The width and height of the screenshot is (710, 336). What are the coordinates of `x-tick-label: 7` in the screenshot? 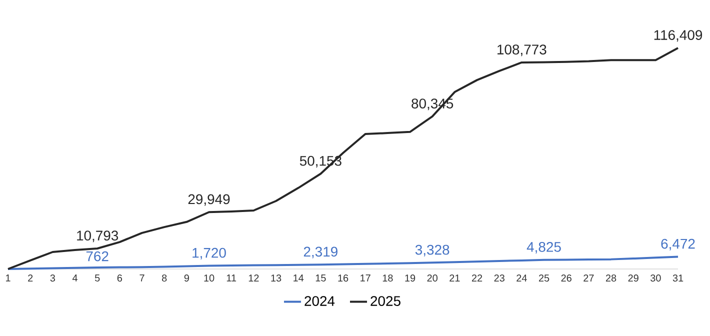 It's located at (142, 278).